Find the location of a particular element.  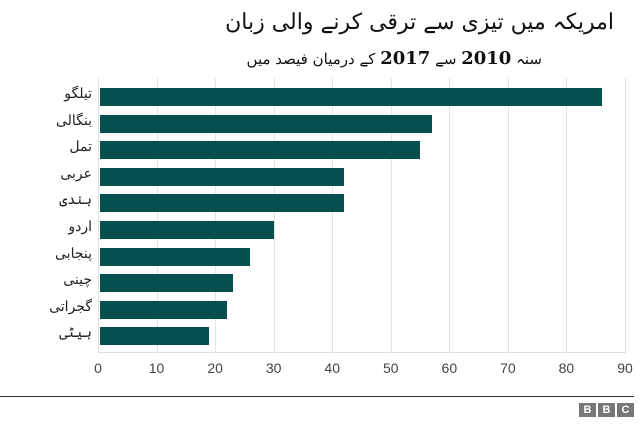

x-tick-label: 40 is located at coordinates (332, 368).